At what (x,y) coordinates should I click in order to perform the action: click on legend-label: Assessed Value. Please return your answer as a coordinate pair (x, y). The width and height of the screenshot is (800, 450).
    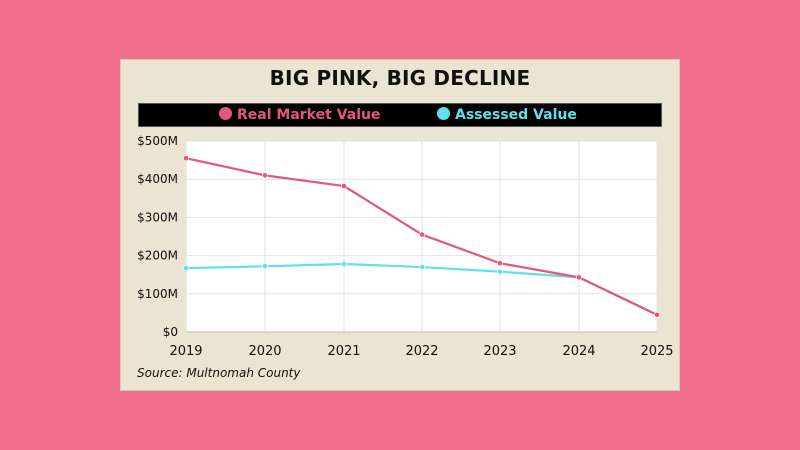
    Looking at the image, I should click on (516, 115).